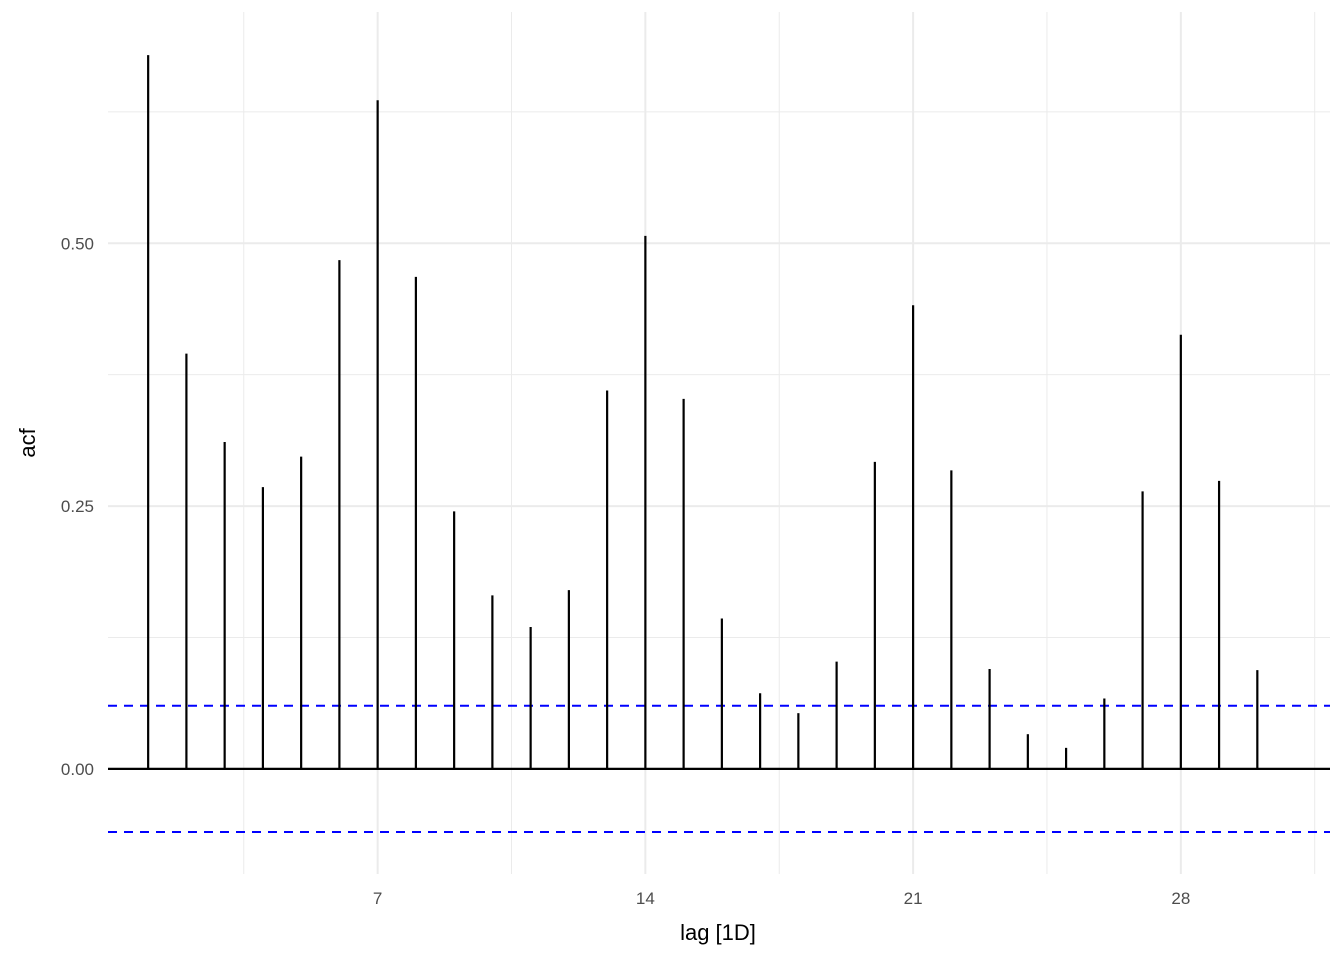 The image size is (1344, 960). Describe the element at coordinates (913, 898) in the screenshot. I see `x-tick-label: 21` at that location.